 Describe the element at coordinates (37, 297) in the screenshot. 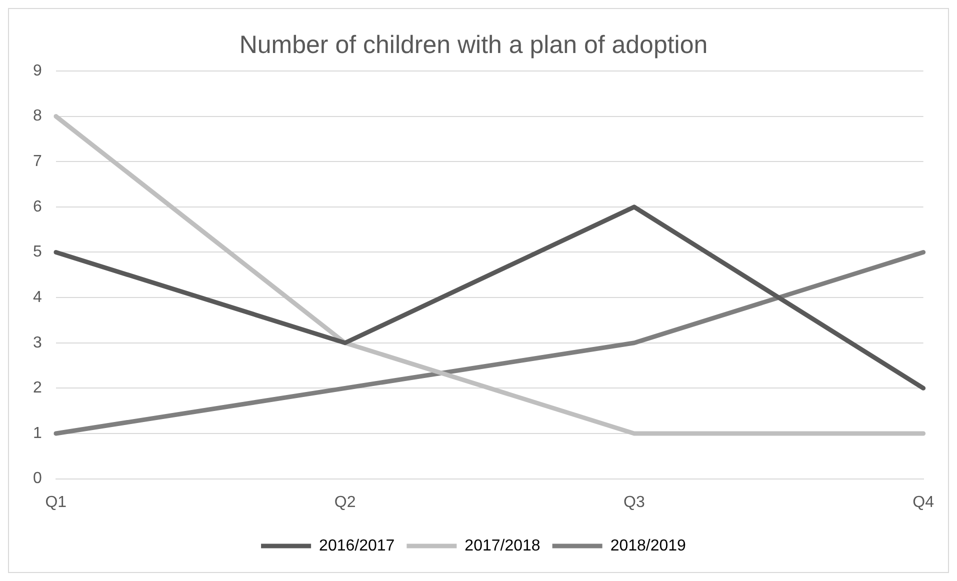

I see `y-tick-label: 4` at that location.